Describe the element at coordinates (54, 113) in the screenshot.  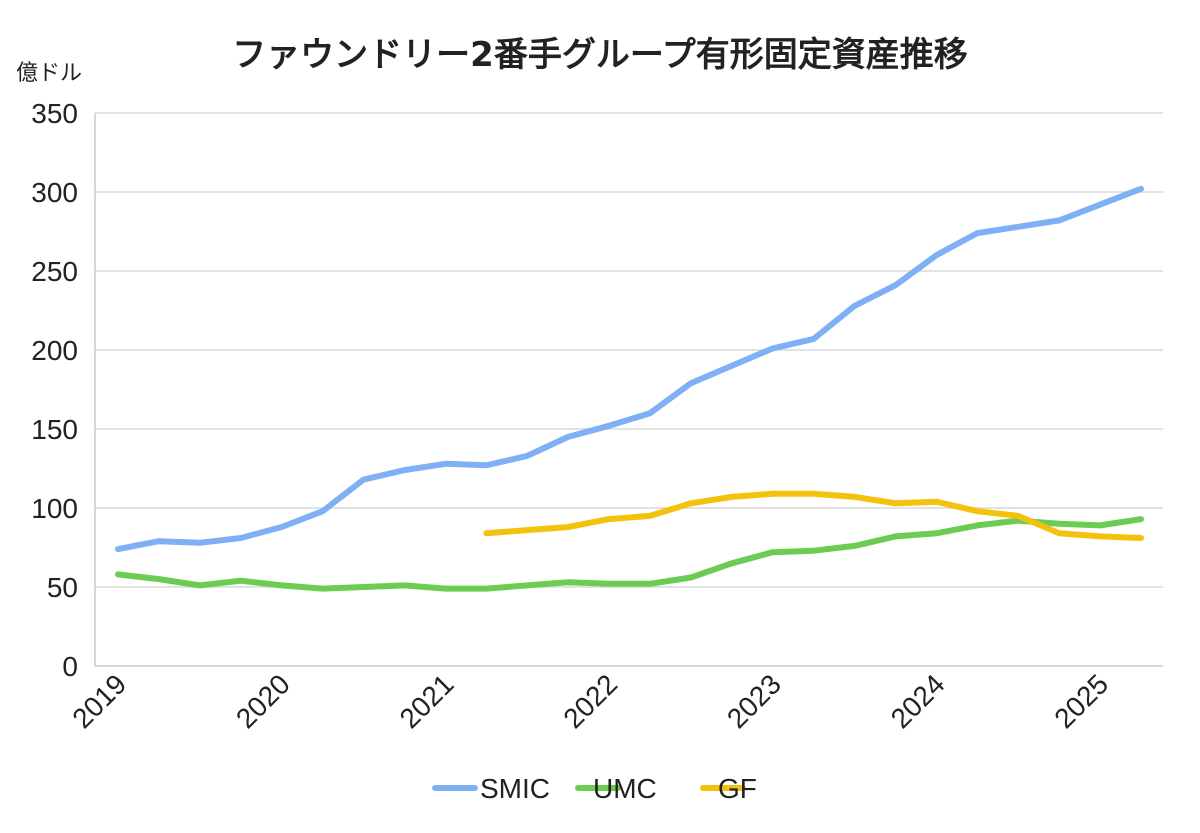
I see `y-tick-label: 350` at that location.